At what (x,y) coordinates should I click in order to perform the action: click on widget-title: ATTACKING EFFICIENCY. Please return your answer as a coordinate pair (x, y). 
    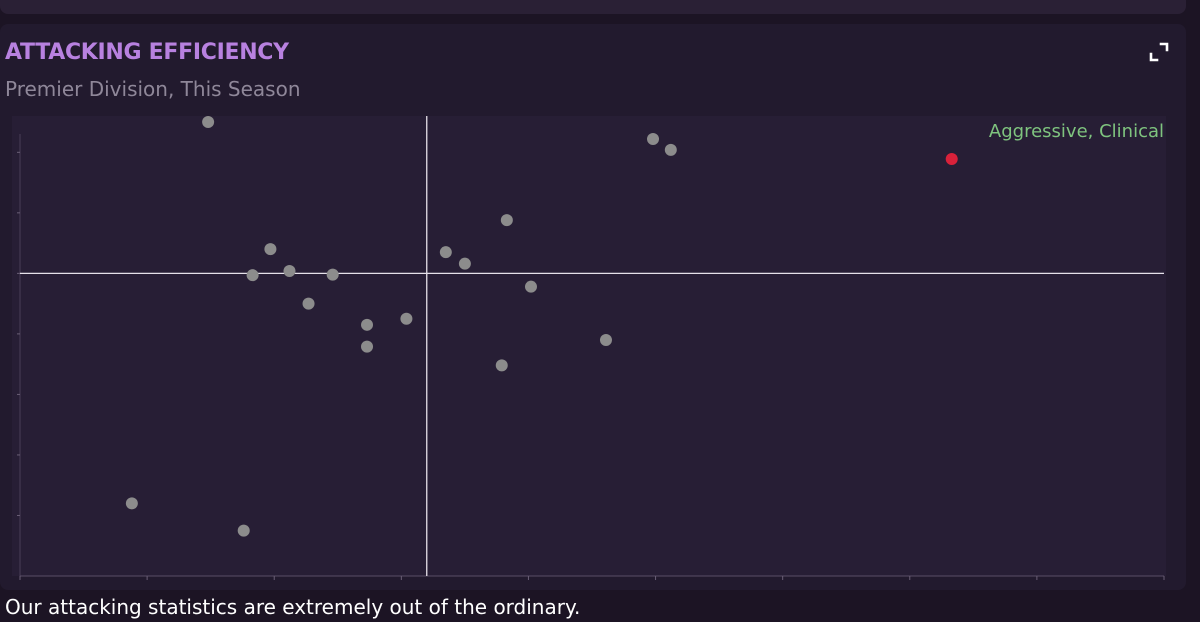
    Looking at the image, I should click on (147, 52).